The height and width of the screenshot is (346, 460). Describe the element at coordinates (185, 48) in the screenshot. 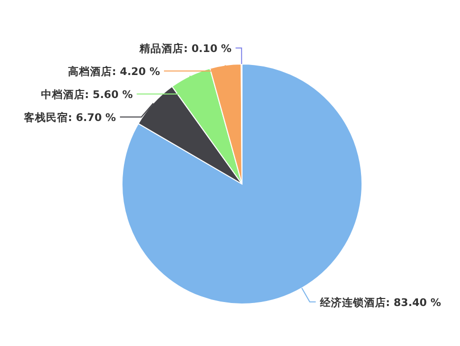

I see `slice-label: 精品酒店: 0.10 %` at that location.